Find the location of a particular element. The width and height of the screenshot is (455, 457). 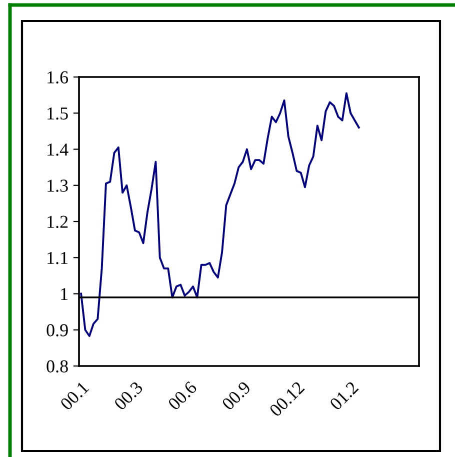

x-tick-label: 00.9 is located at coordinates (236, 395).